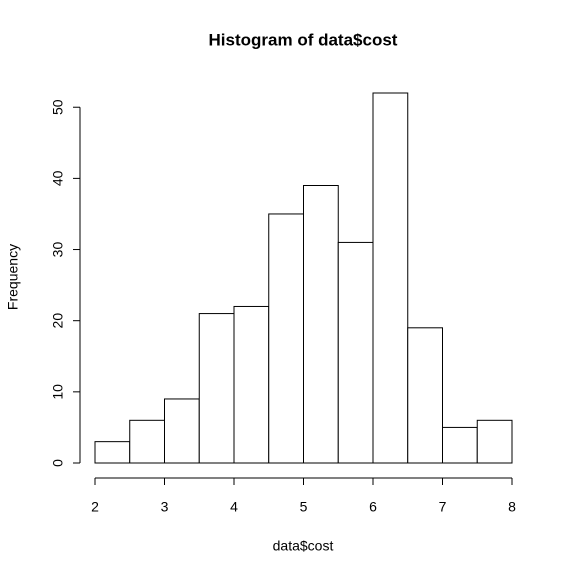  What do you see at coordinates (95, 507) in the screenshot?
I see `x-tick-label: 2` at bounding box center [95, 507].